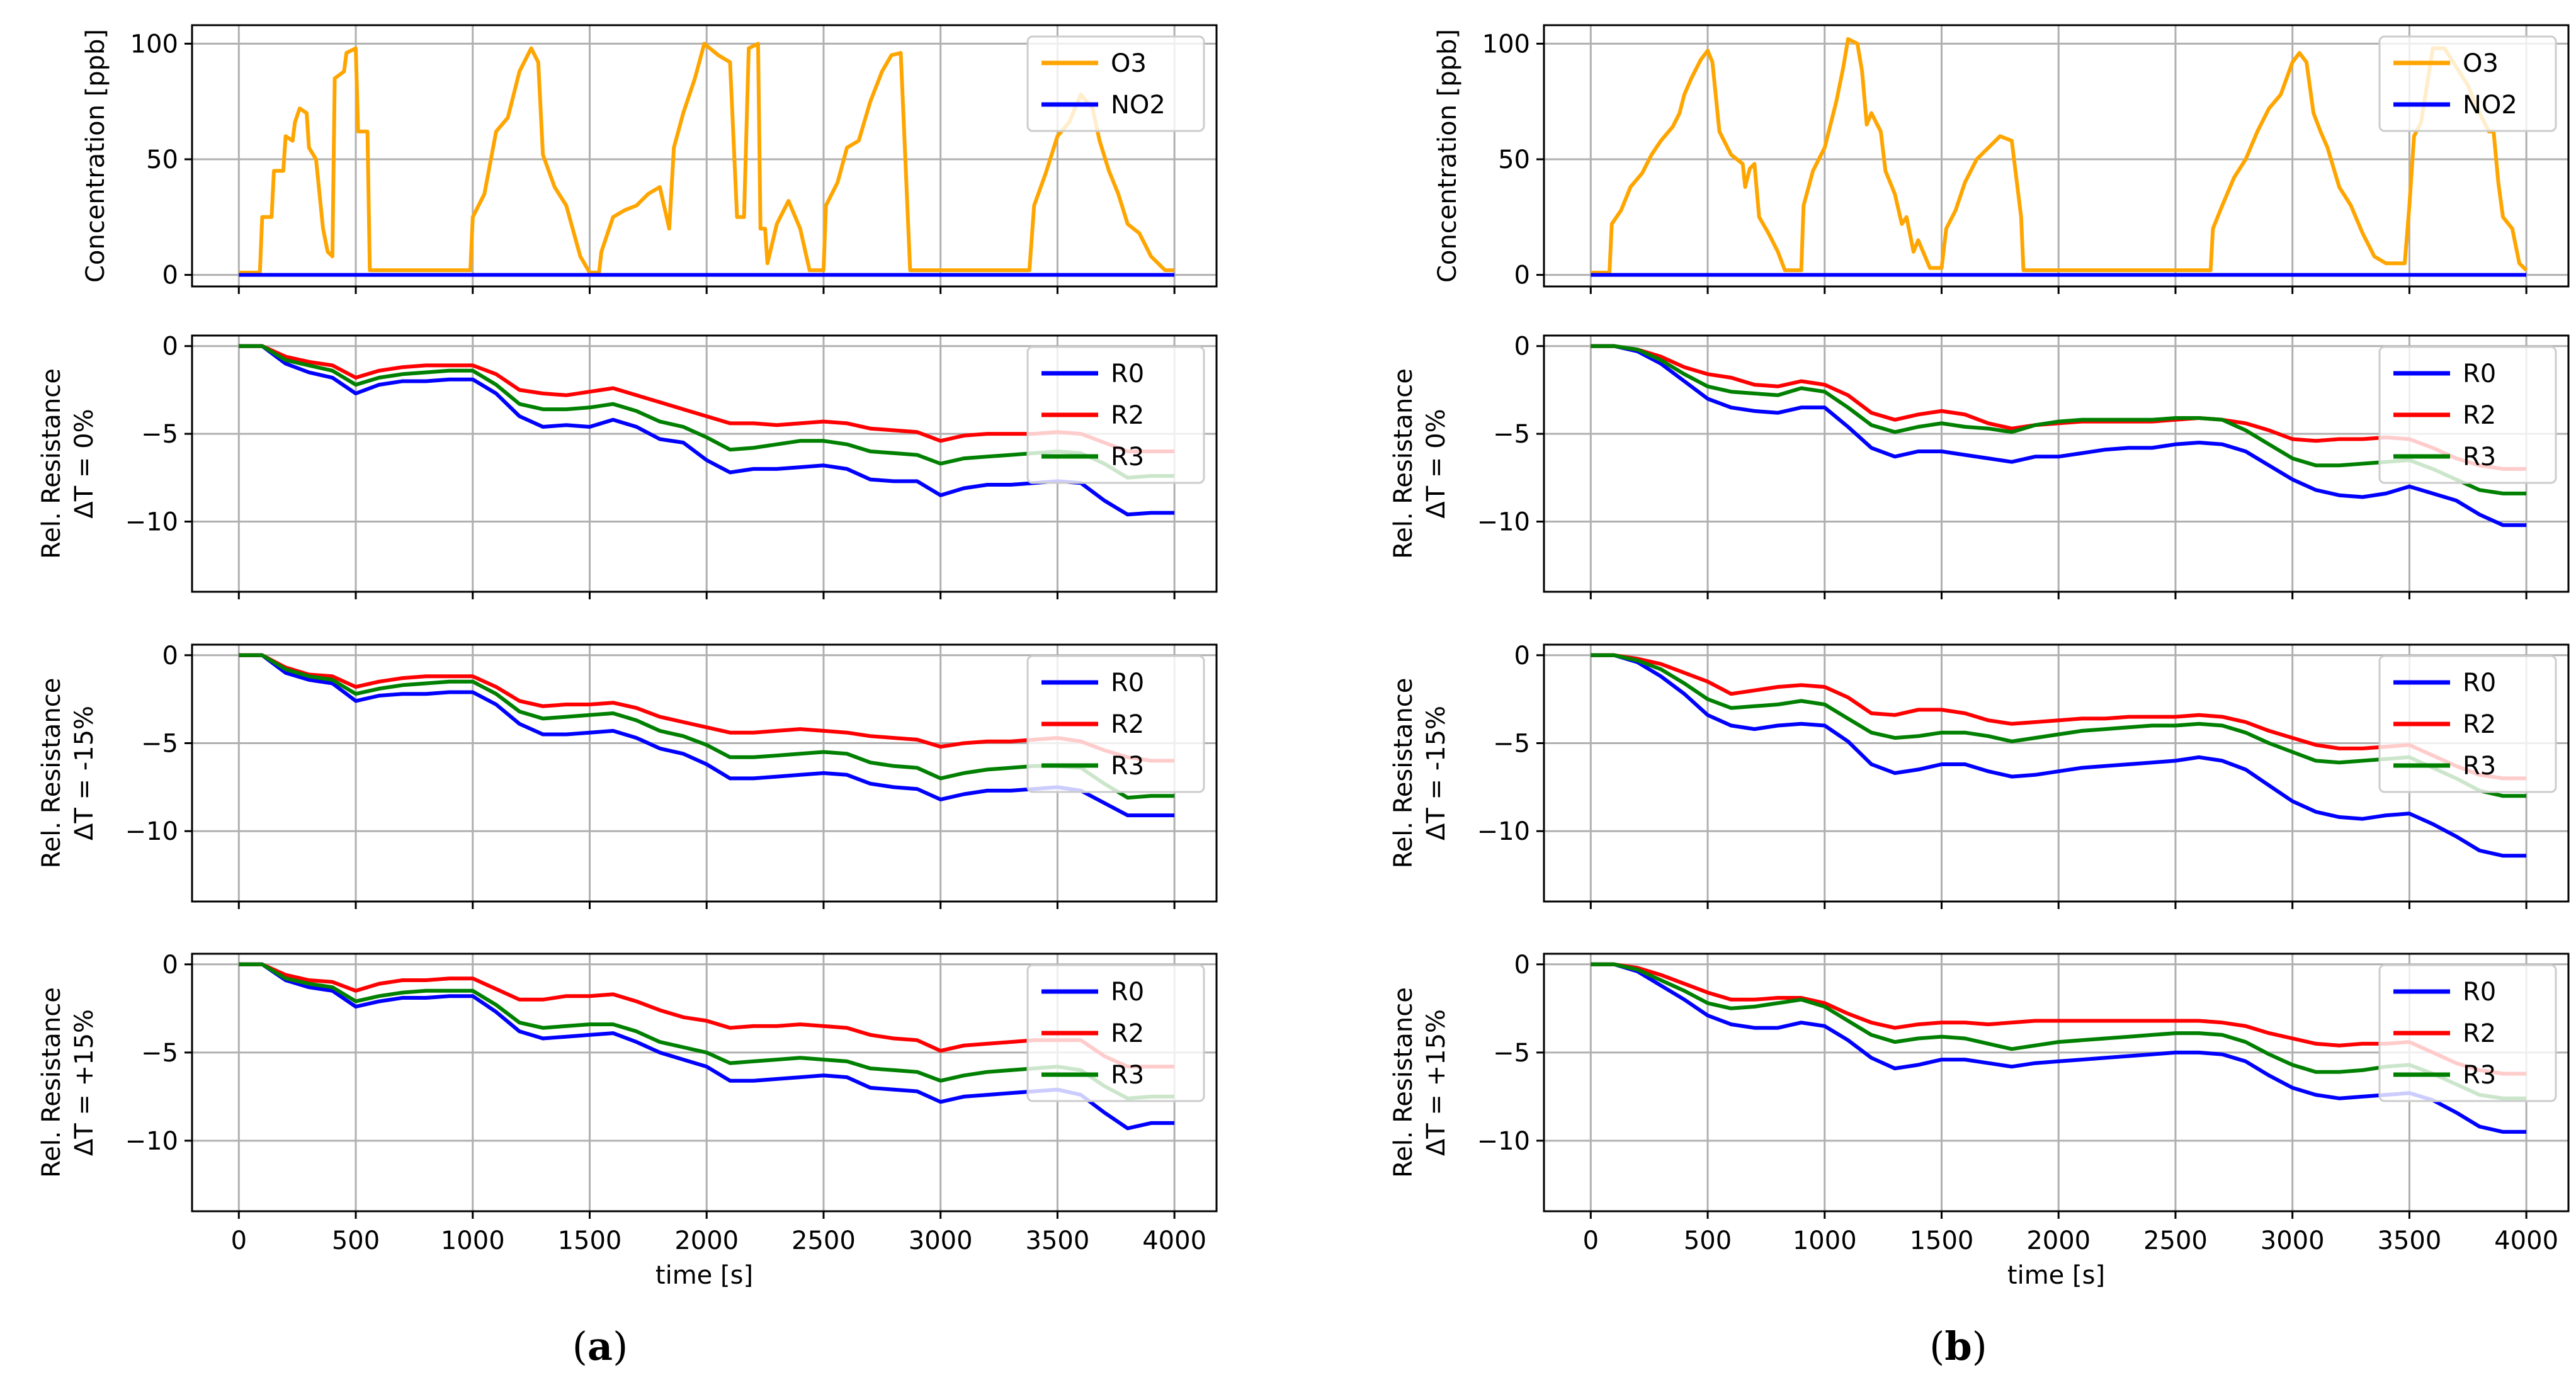 This screenshot has width=2576, height=1385. Describe the element at coordinates (1503, 1141) in the screenshot. I see `chart-b-3-ytick-label: −10` at that location.